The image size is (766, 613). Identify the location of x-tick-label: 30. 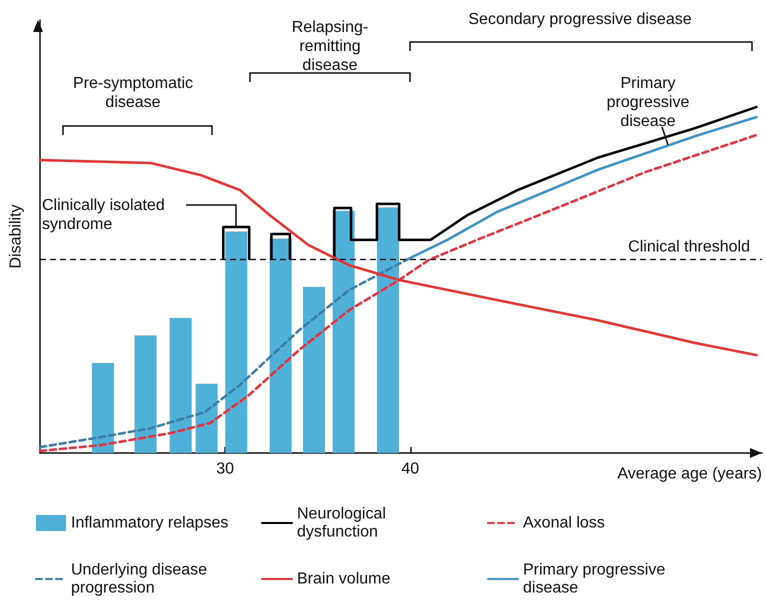
(225, 469).